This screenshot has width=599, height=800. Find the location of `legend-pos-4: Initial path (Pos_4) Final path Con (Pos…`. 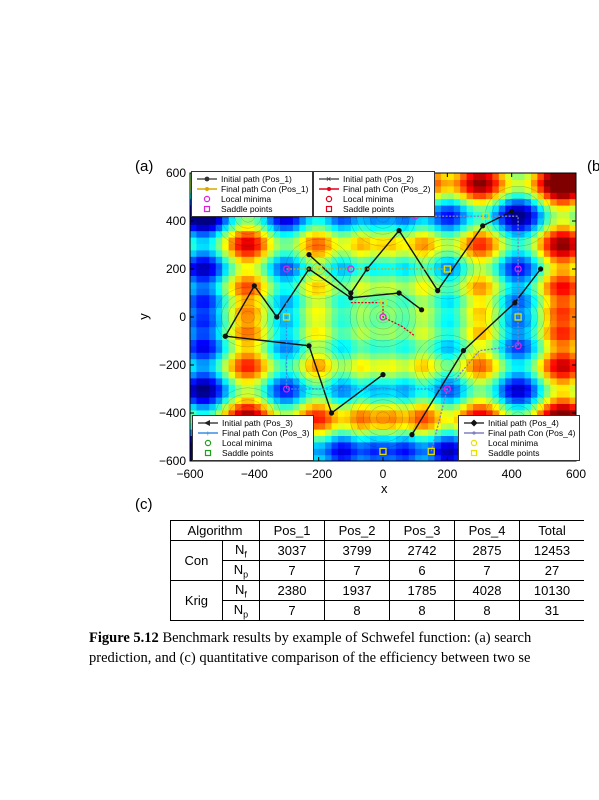

legend-pos-4: Initial path (Pos_4) Final path Con (Pos… is located at coordinates (519, 438).